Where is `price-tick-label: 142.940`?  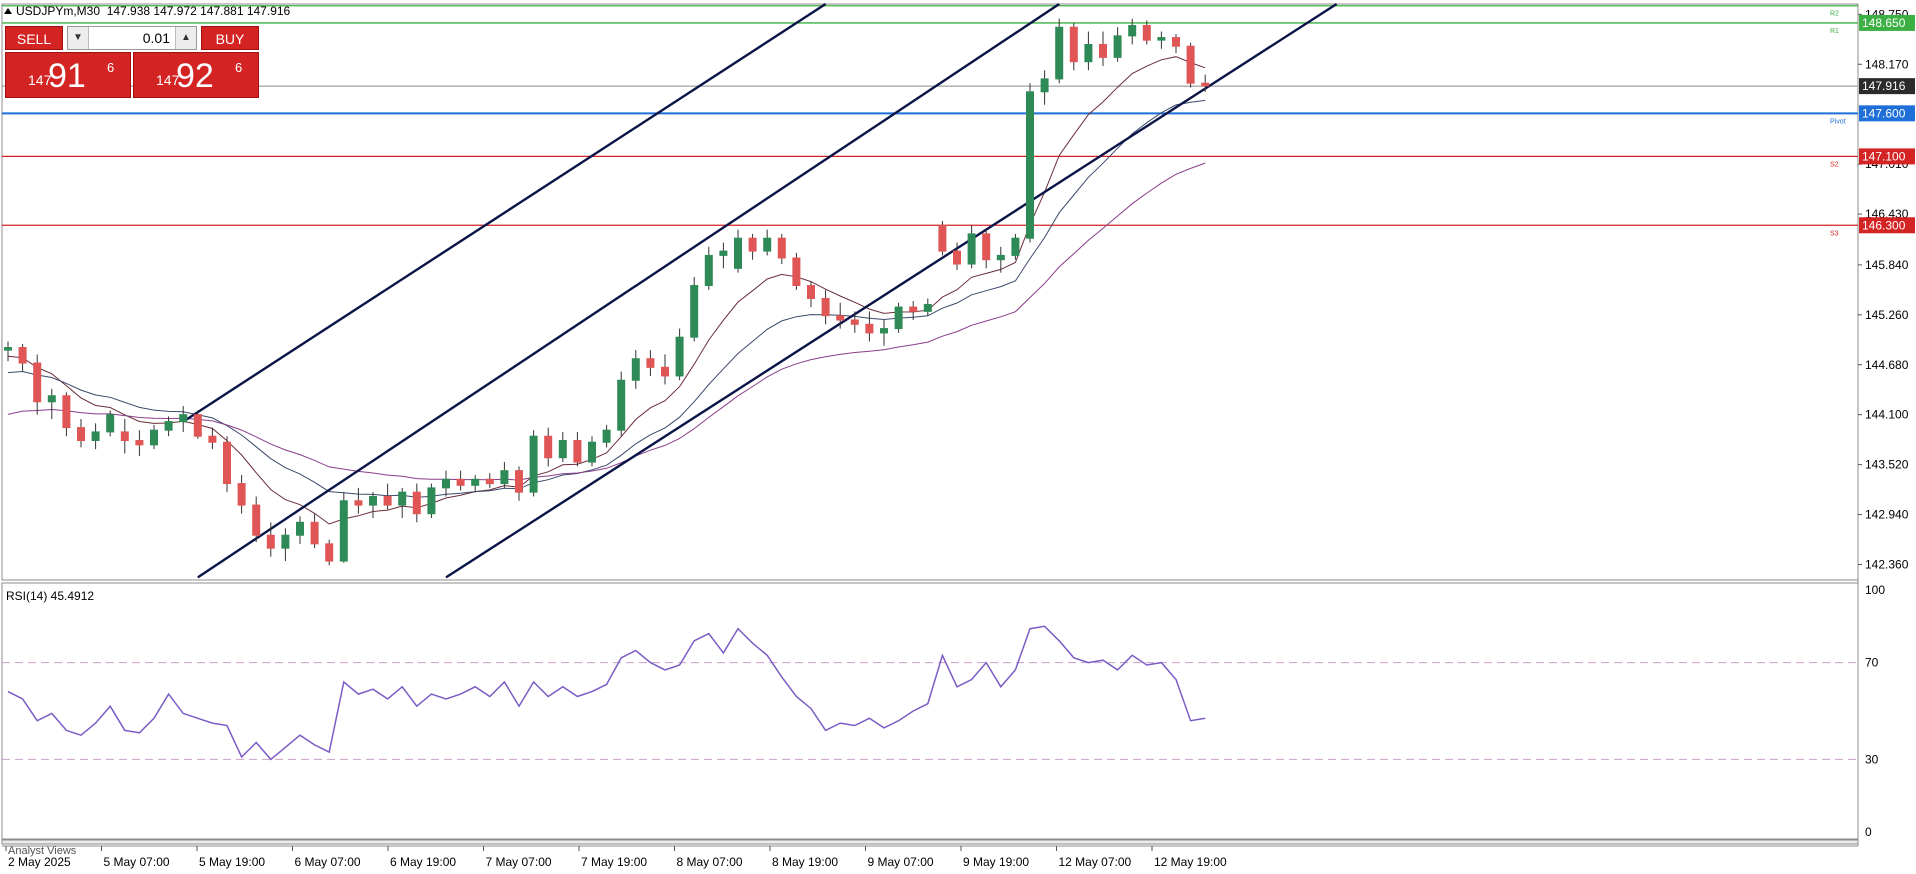
price-tick-label: 142.940 is located at coordinates (1887, 515).